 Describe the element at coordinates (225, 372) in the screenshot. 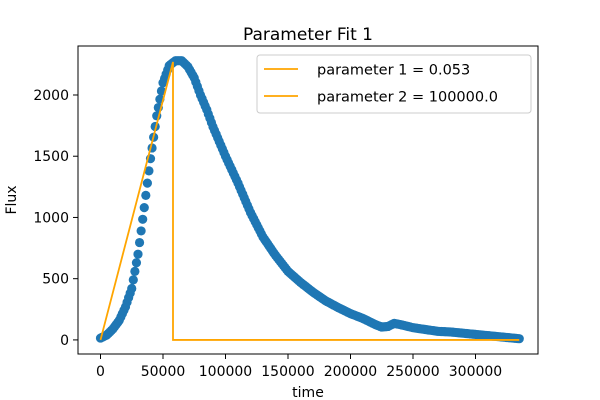

I see `x-tick-label: 100000` at that location.